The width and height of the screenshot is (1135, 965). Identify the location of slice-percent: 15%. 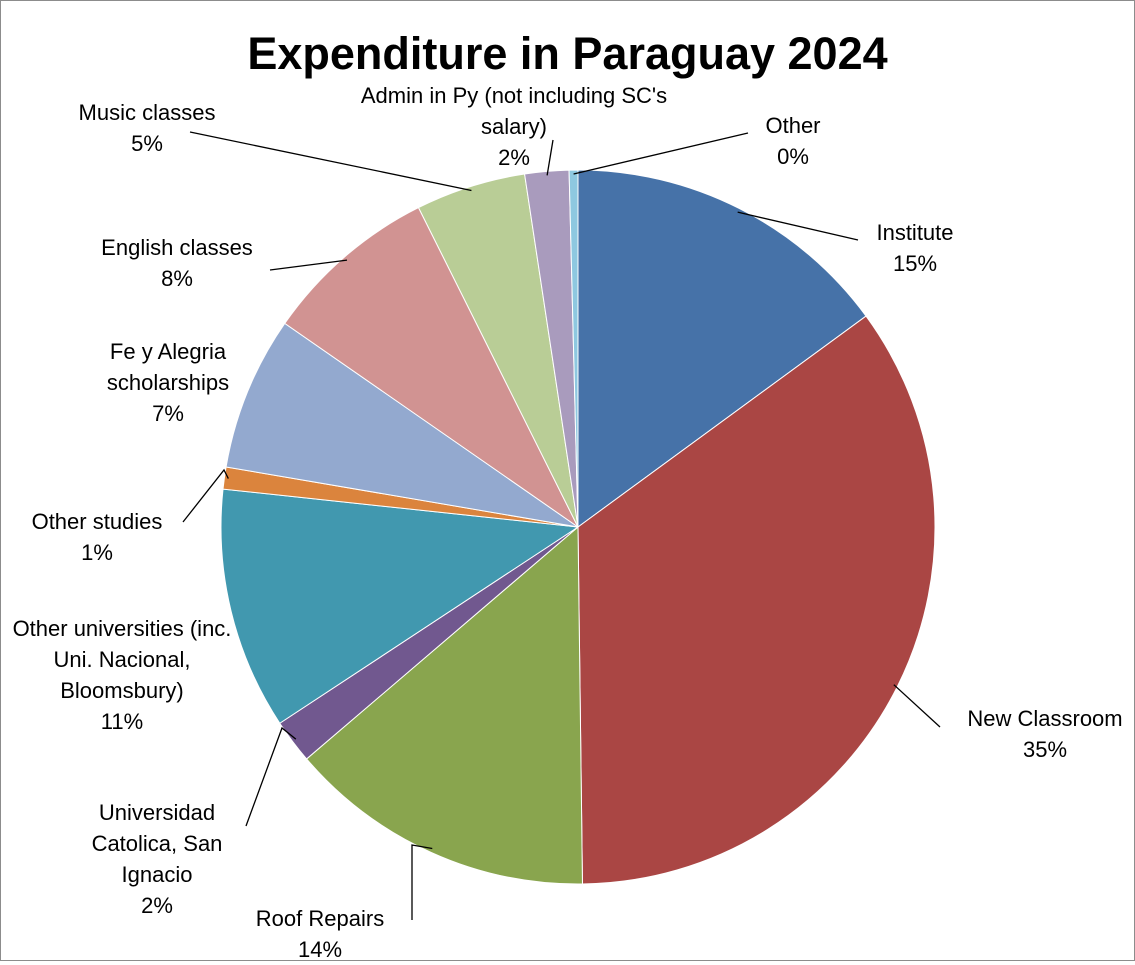
(915, 263).